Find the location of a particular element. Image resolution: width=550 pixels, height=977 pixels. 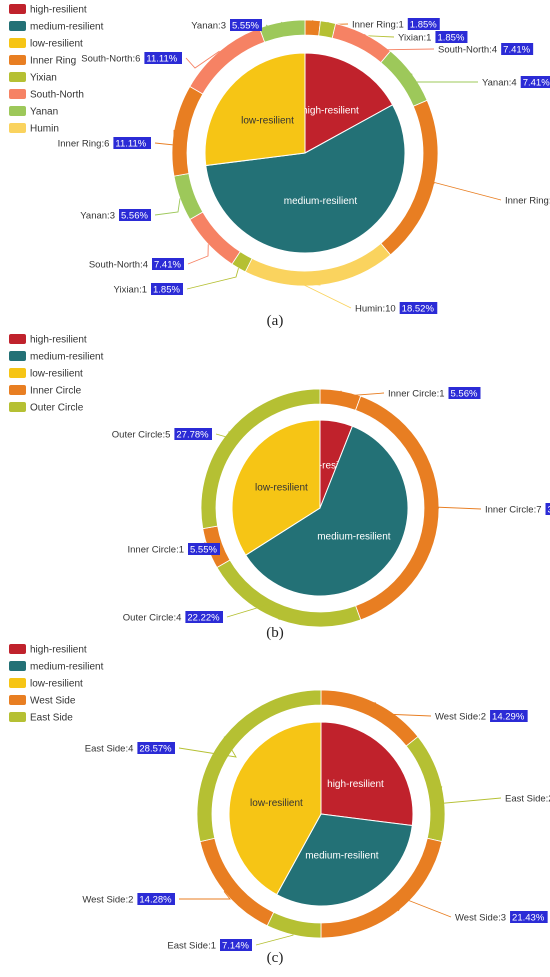

ring-segment-inner-ring is located at coordinates (187, 132).